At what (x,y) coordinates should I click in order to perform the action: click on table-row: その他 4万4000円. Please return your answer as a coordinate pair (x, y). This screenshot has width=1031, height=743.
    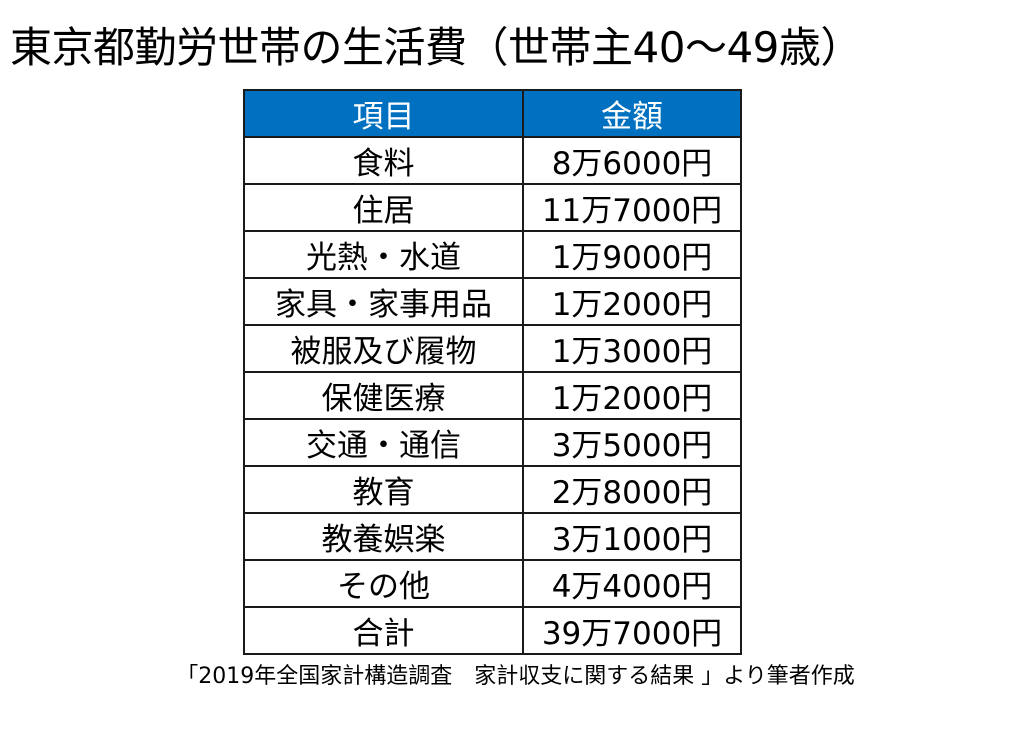
    Looking at the image, I should click on (492, 583).